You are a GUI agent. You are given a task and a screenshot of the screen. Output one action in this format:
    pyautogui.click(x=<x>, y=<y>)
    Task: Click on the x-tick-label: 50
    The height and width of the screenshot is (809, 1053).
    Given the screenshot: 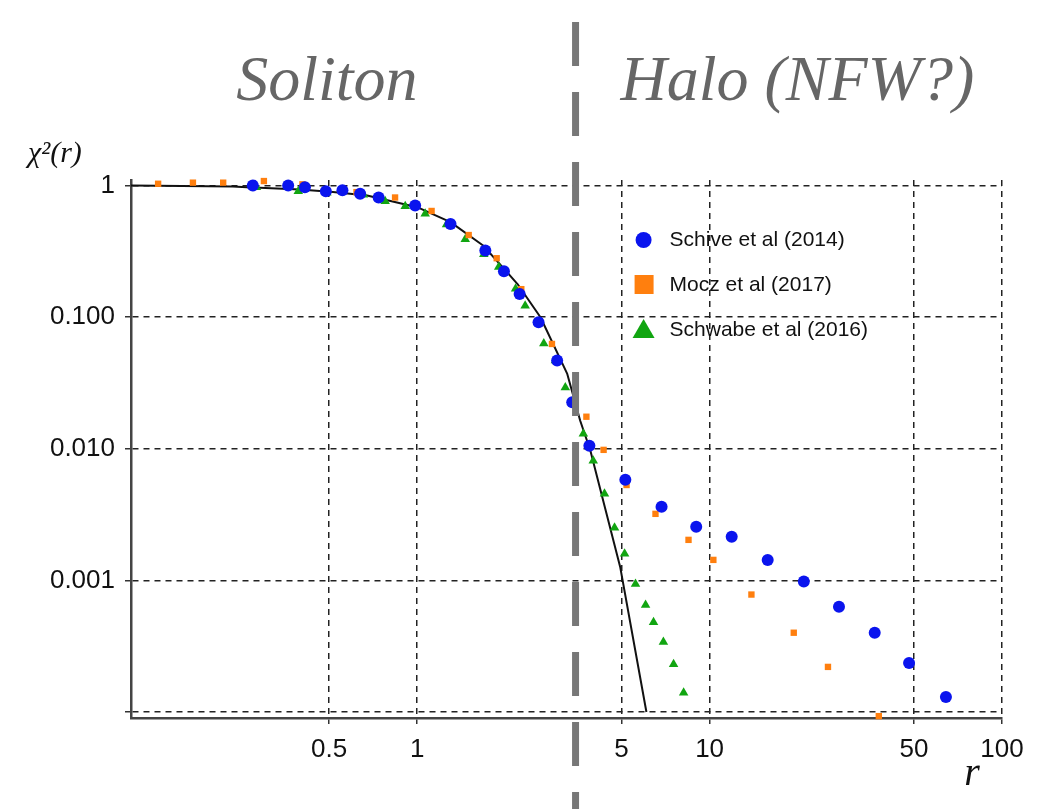 What is the action you would take?
    pyautogui.click(x=914, y=747)
    